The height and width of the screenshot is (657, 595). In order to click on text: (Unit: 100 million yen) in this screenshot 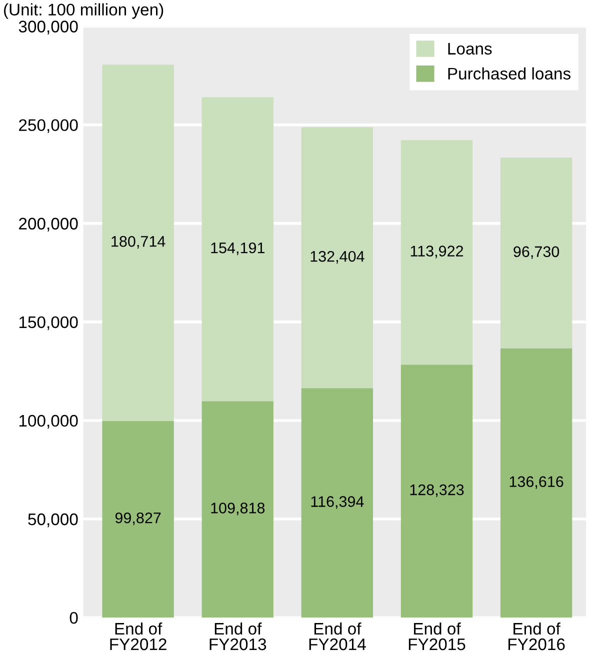, I will do `click(84, 11)`.